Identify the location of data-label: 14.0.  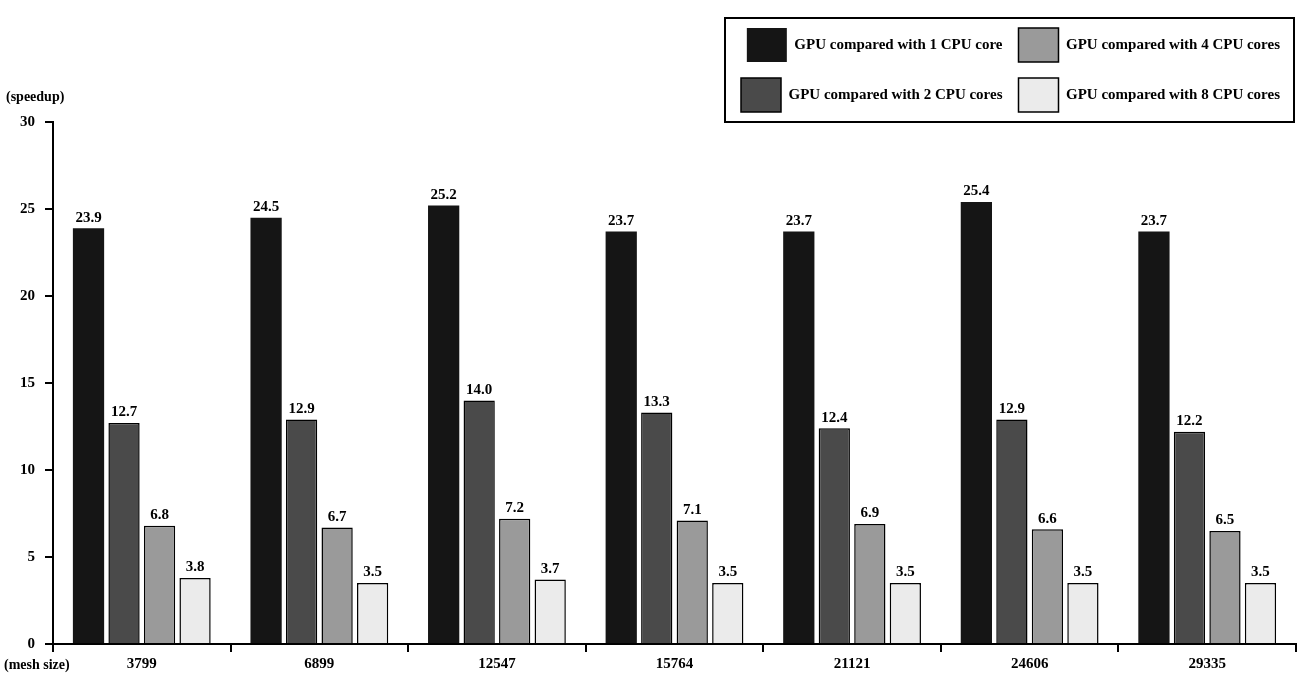
(479, 388).